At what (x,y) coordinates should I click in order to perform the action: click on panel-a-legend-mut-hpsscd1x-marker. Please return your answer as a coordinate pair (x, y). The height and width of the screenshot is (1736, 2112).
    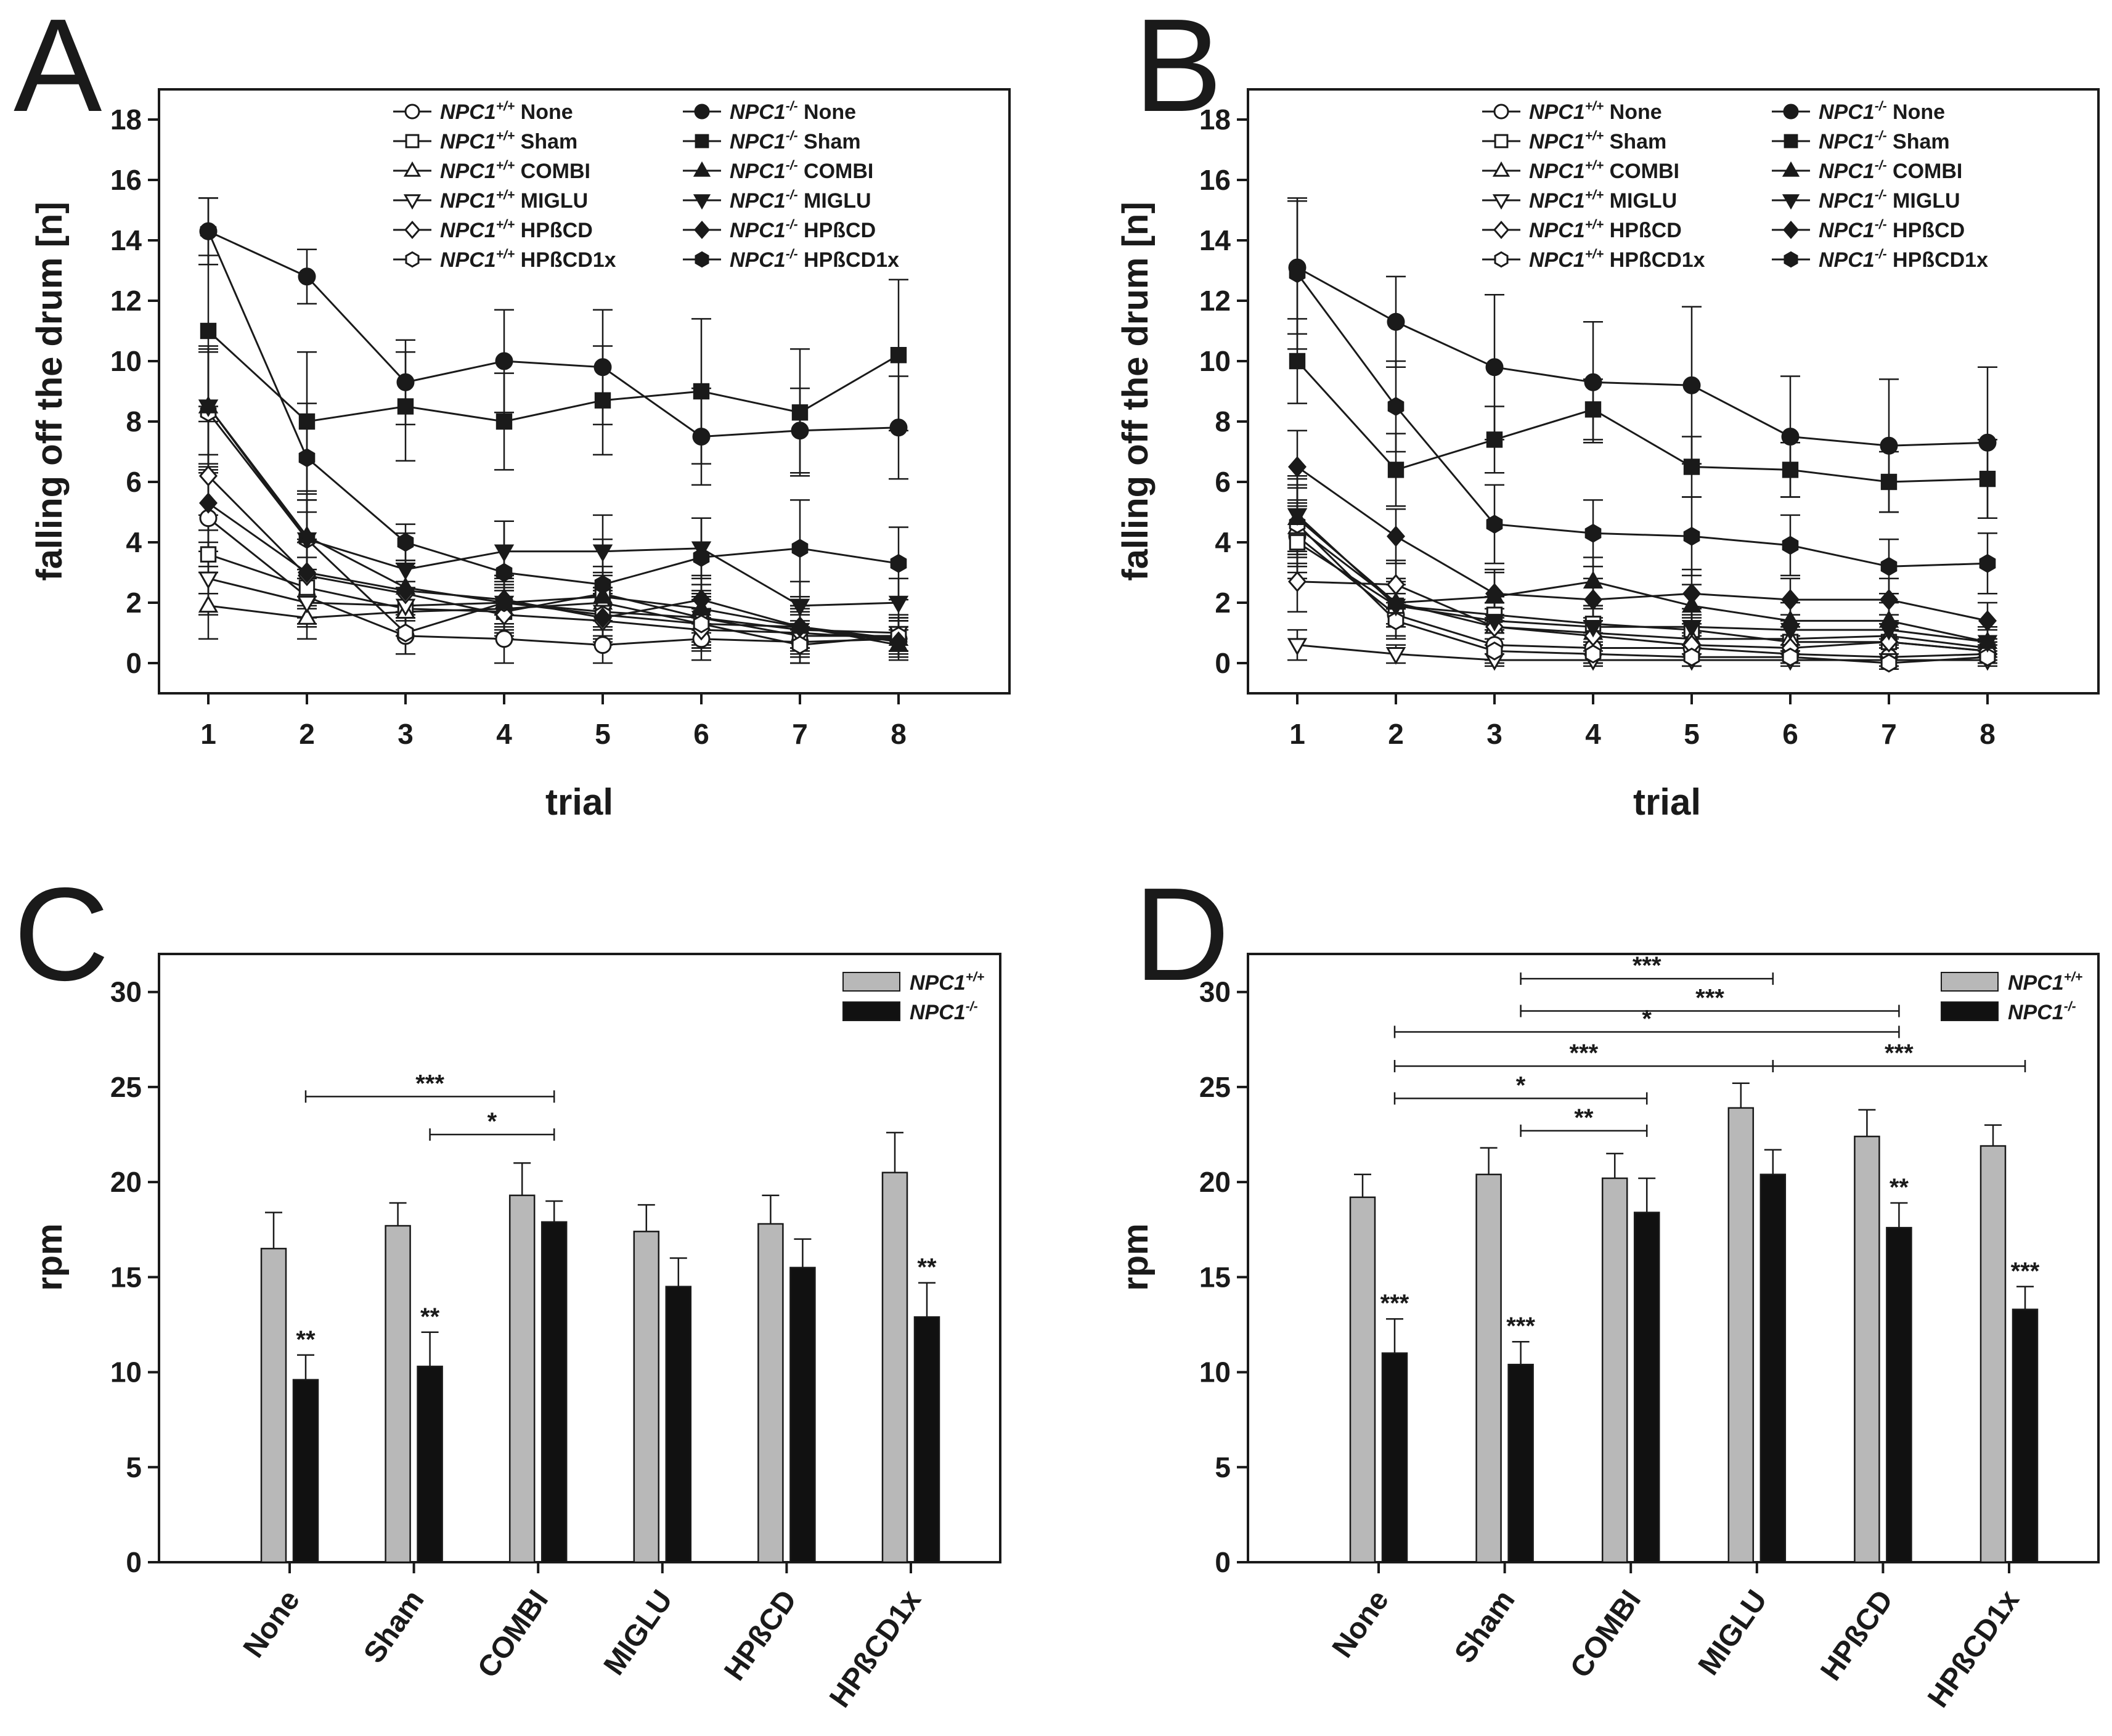
    Looking at the image, I should click on (702, 260).